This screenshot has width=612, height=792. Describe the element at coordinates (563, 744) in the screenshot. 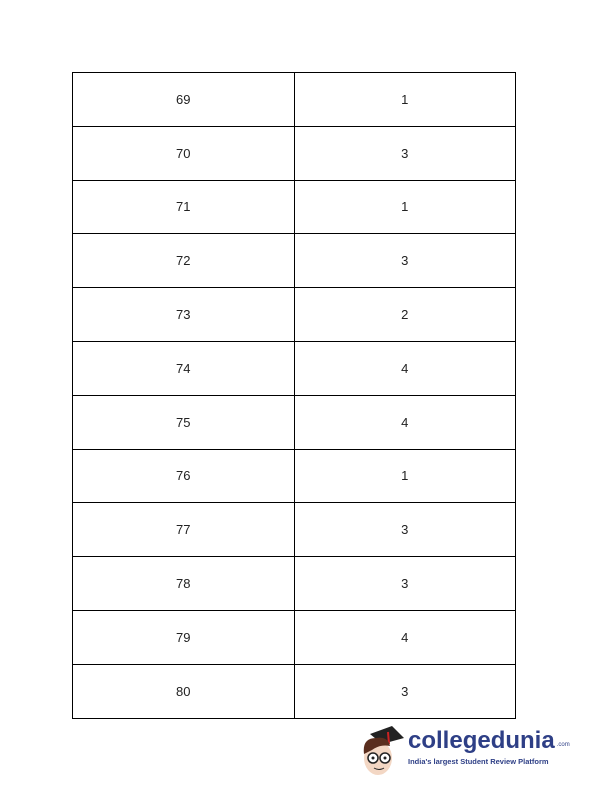

I see `brand-domain: .com` at that location.